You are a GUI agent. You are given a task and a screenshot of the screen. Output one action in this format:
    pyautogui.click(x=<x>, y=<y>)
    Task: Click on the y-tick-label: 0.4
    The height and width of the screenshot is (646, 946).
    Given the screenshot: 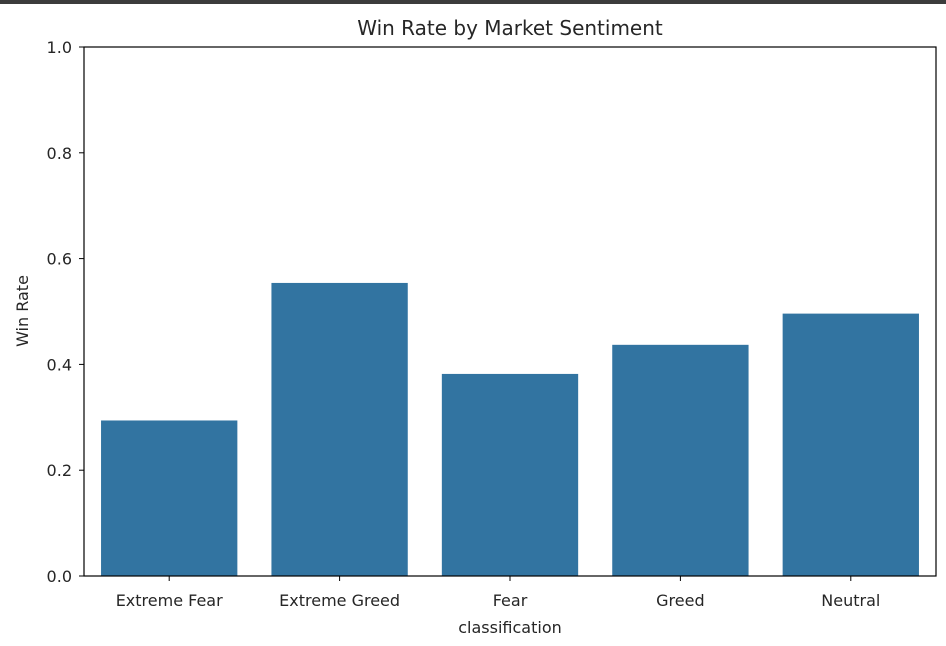 What is the action you would take?
    pyautogui.click(x=59, y=364)
    